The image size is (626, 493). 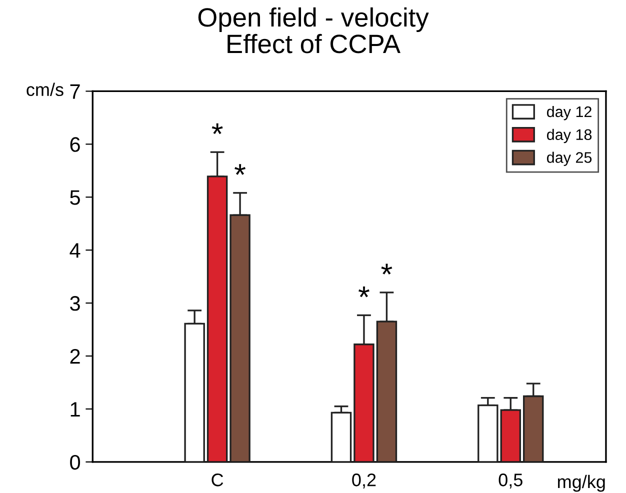 What do you see at coordinates (45, 89) in the screenshot?
I see `y-axis-title: cm/s` at bounding box center [45, 89].